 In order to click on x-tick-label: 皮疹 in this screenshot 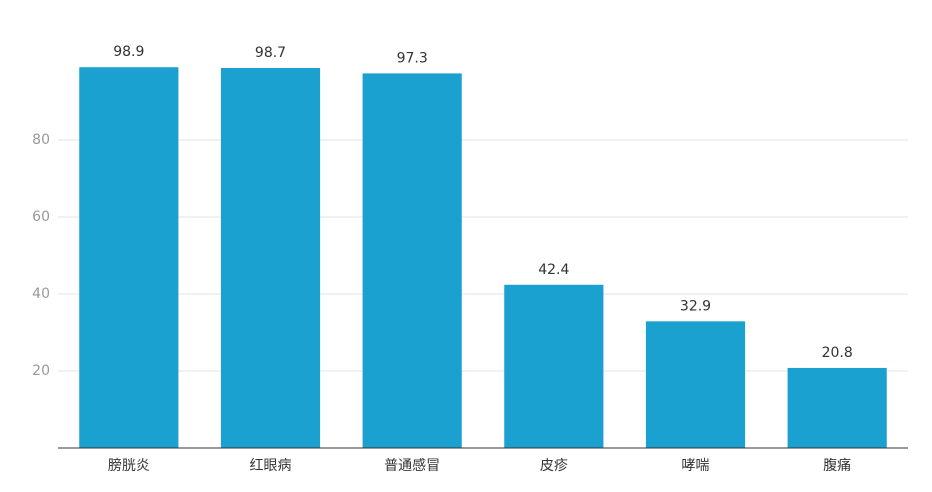, I will do `click(554, 466)`.